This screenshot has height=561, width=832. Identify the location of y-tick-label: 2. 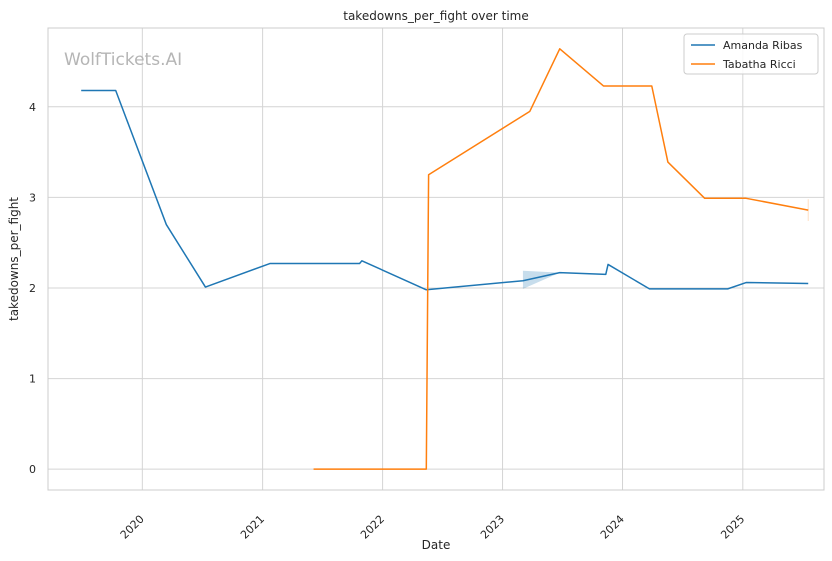
(32, 288).